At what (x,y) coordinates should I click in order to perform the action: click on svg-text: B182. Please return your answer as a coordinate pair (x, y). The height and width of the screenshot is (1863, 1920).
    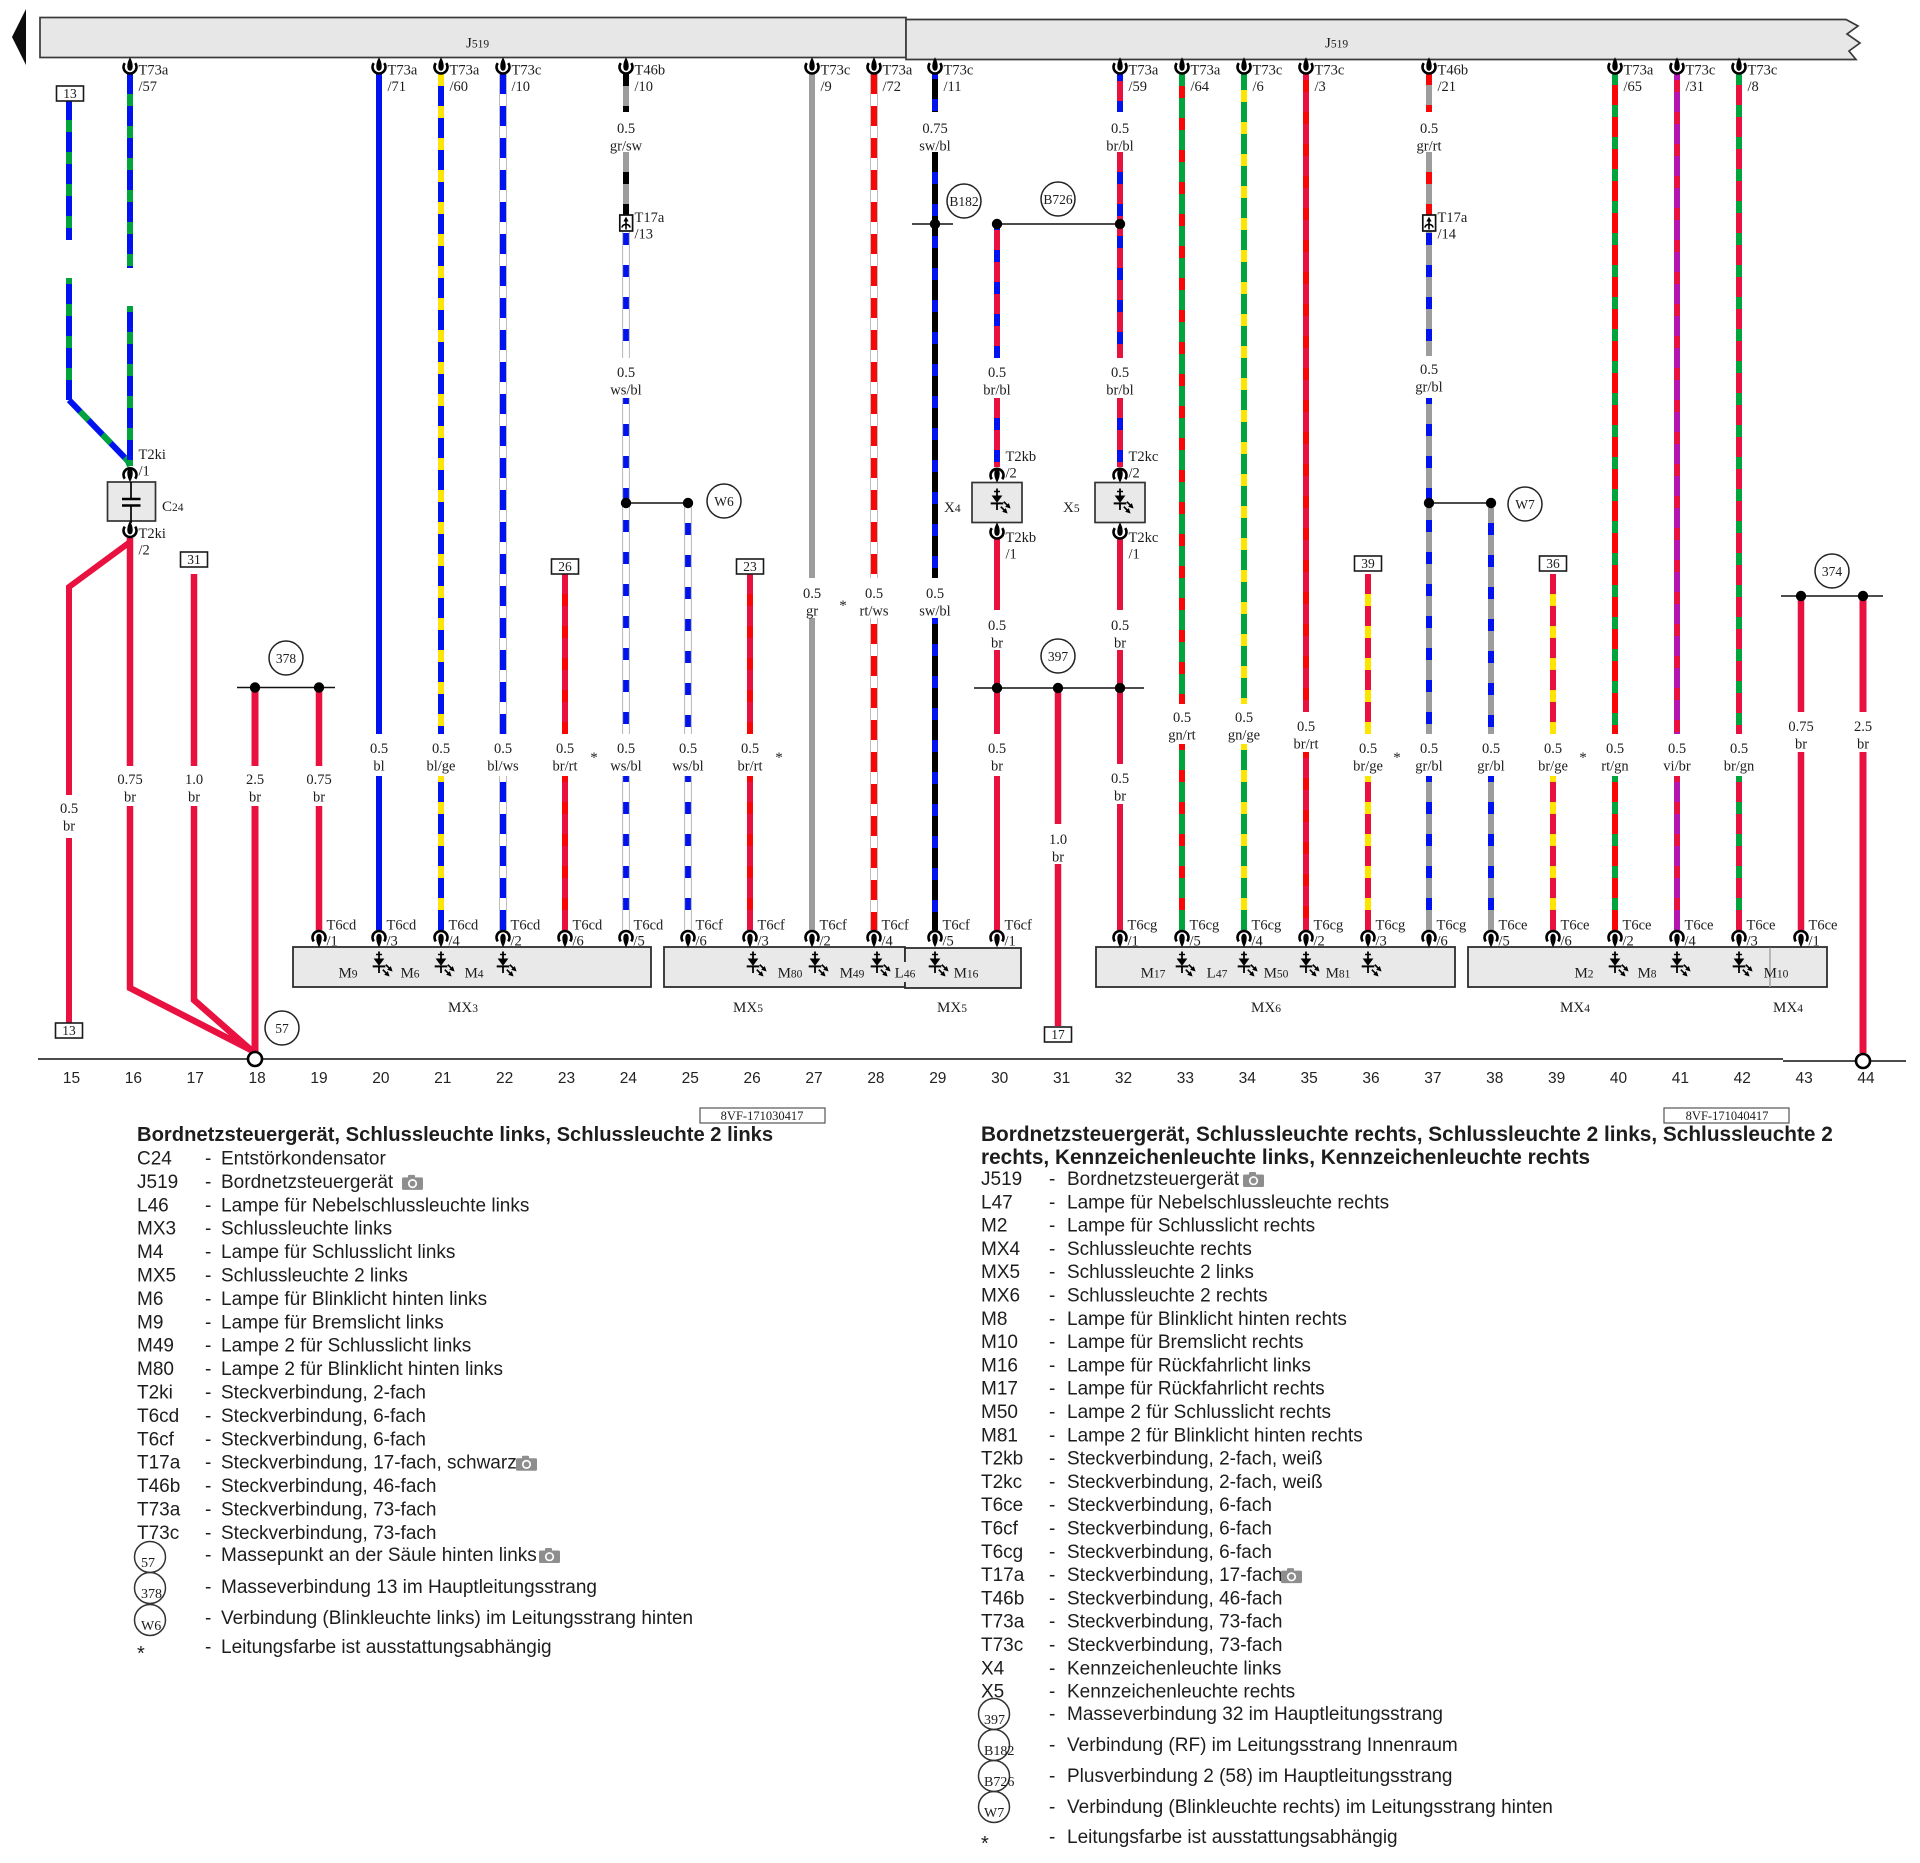
    Looking at the image, I should click on (999, 1751).